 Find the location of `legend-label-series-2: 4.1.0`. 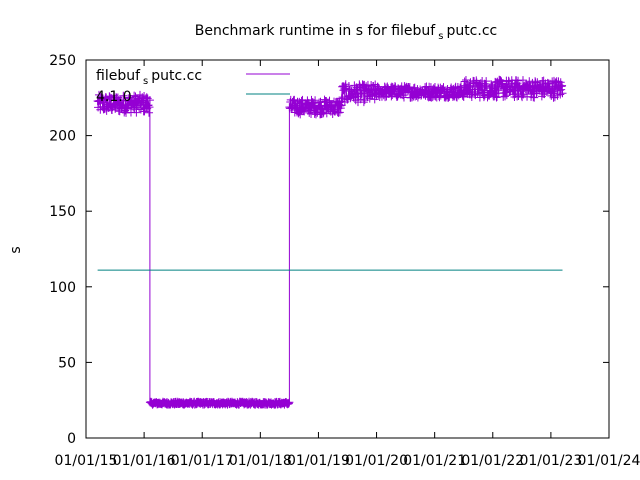

legend-label-series-2: 4.1.0 is located at coordinates (114, 97).